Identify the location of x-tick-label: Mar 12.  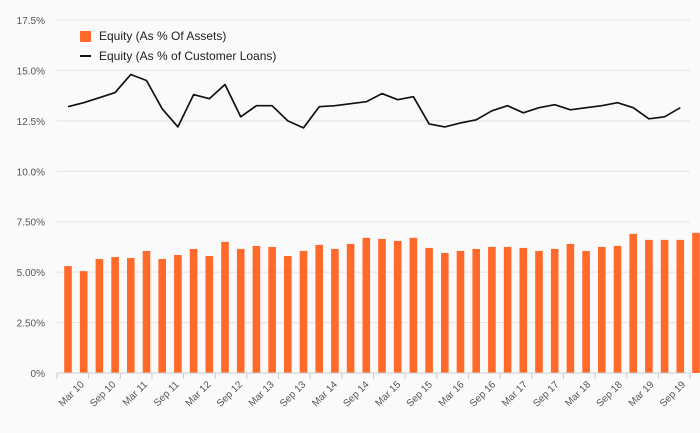
(199, 394).